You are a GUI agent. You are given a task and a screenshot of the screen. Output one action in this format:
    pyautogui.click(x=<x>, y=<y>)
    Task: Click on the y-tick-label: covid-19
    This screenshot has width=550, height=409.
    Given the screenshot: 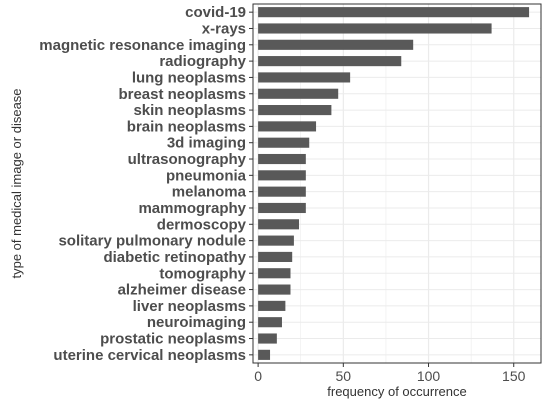 What is the action you would take?
    pyautogui.click(x=215, y=12)
    